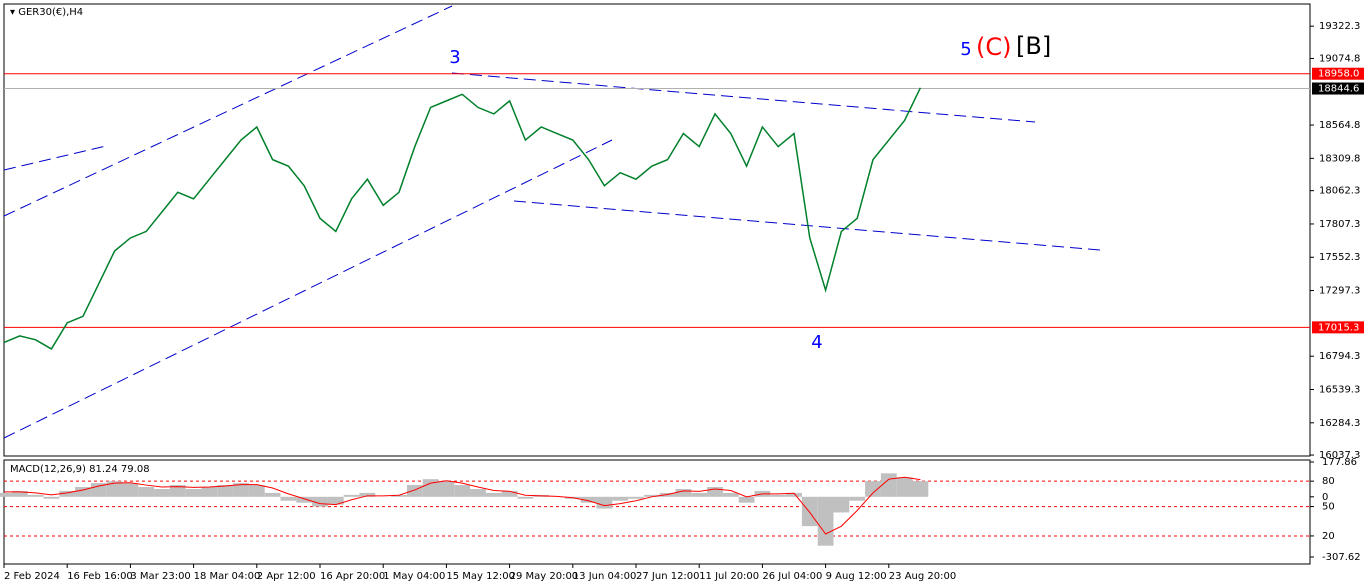 Image resolution: width=1366 pixels, height=588 pixels. What do you see at coordinates (1339, 291) in the screenshot?
I see `y-tick-label: 17297.3` at bounding box center [1339, 291].